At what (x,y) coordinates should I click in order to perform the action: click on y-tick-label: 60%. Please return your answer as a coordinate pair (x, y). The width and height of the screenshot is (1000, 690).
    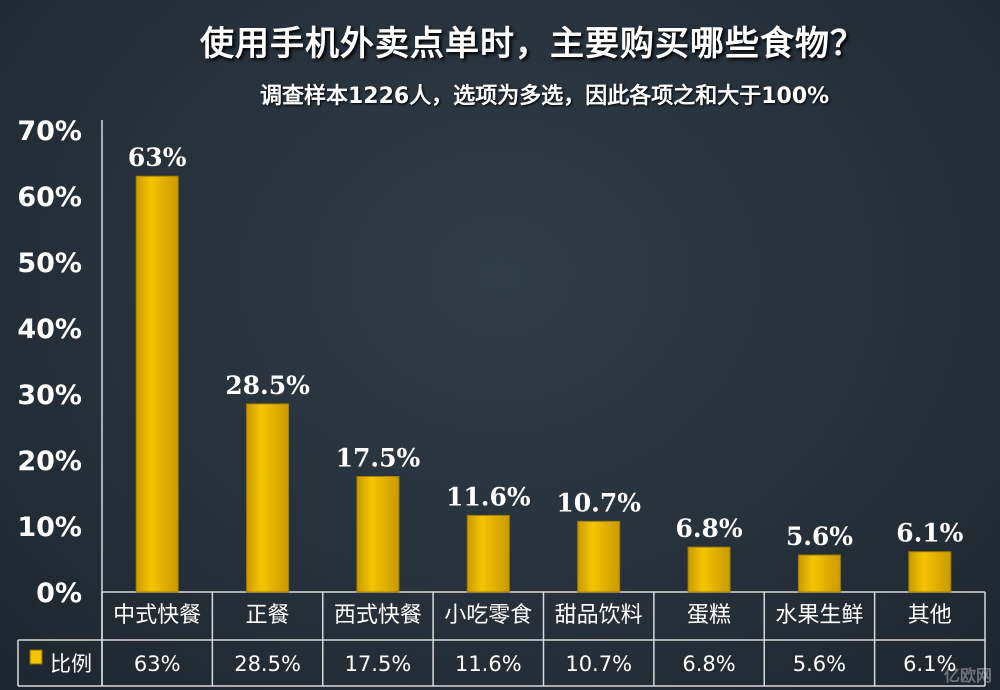
    Looking at the image, I should click on (49, 197).